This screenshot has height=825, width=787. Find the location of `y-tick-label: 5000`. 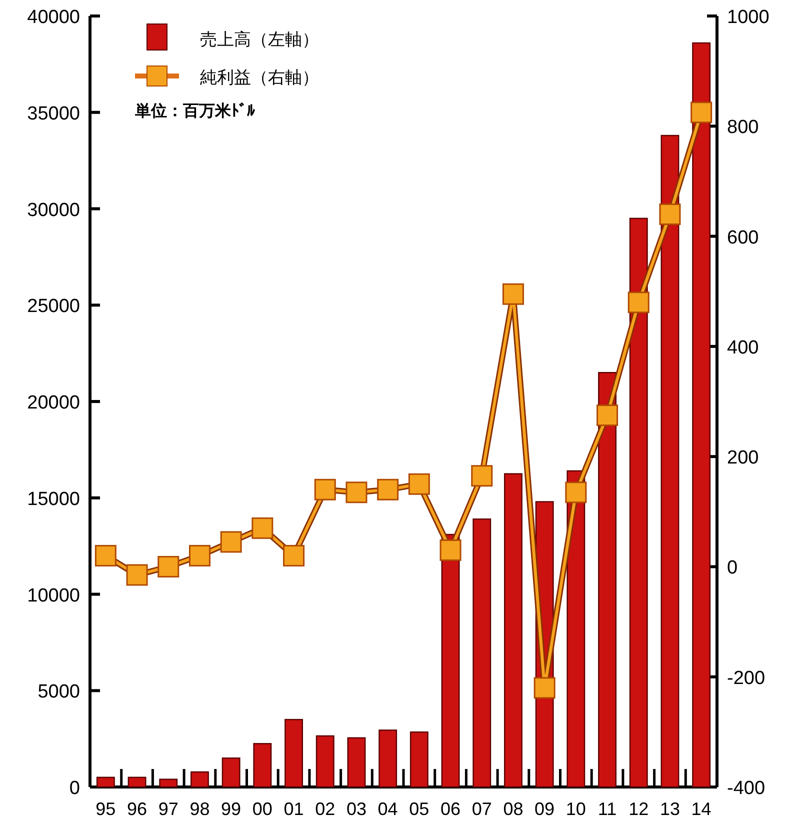

y-tick-label: 5000 is located at coordinates (59, 692).